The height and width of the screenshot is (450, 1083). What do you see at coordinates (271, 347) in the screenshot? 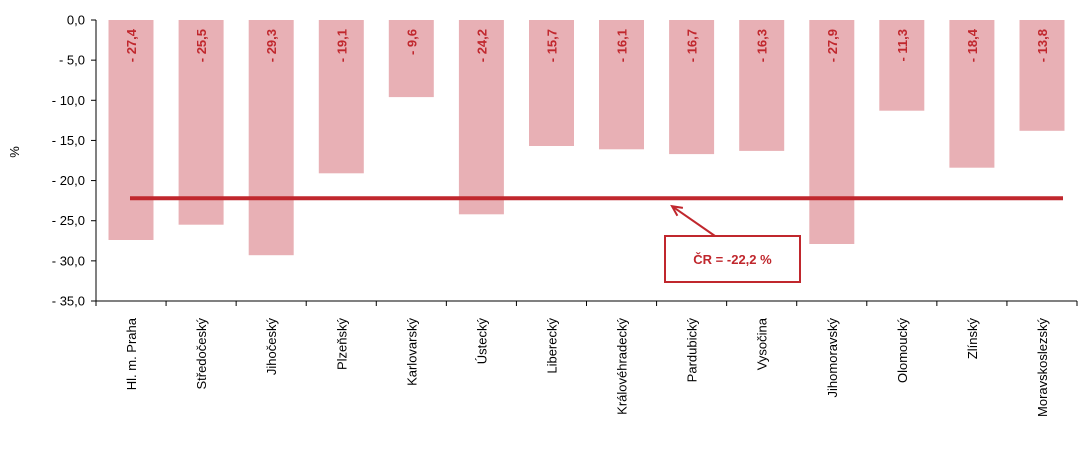
I see `category-label: Jihočeský` at bounding box center [271, 347].